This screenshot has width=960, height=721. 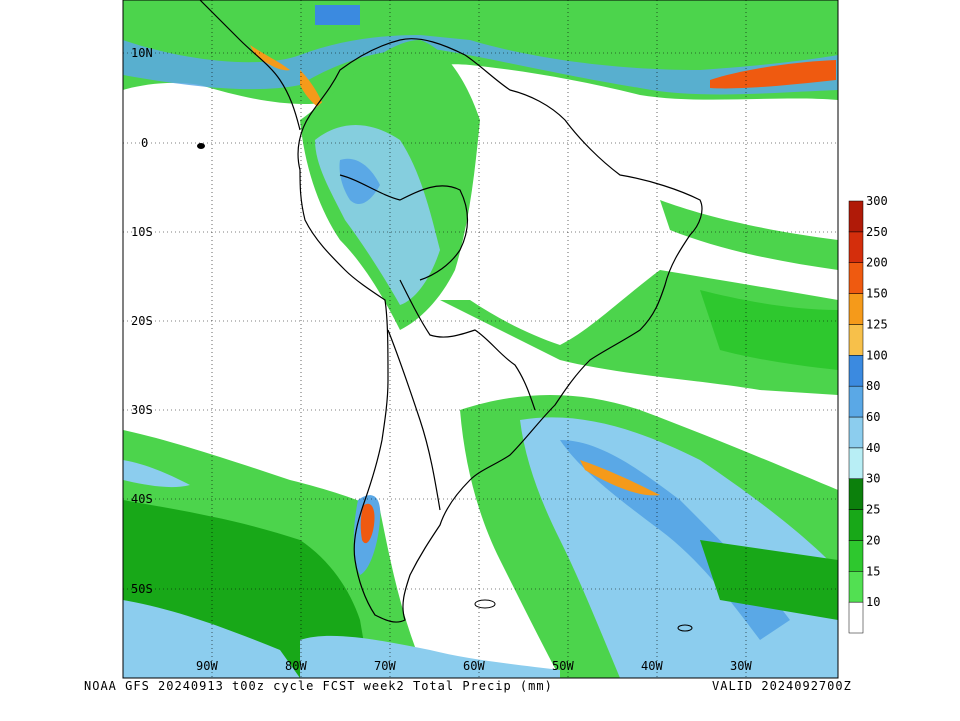 I want to click on lat-label: 0, so click(x=144, y=143).